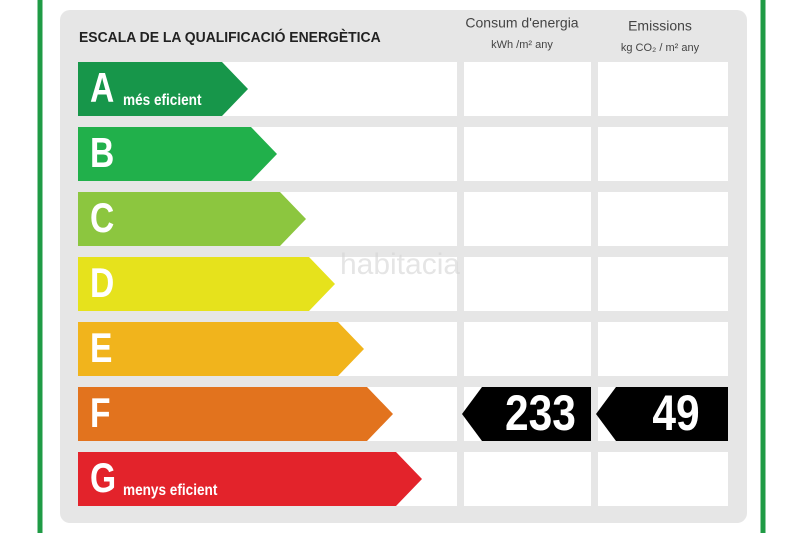  What do you see at coordinates (675, 413) in the screenshot?
I see `result-value: 49` at bounding box center [675, 413].